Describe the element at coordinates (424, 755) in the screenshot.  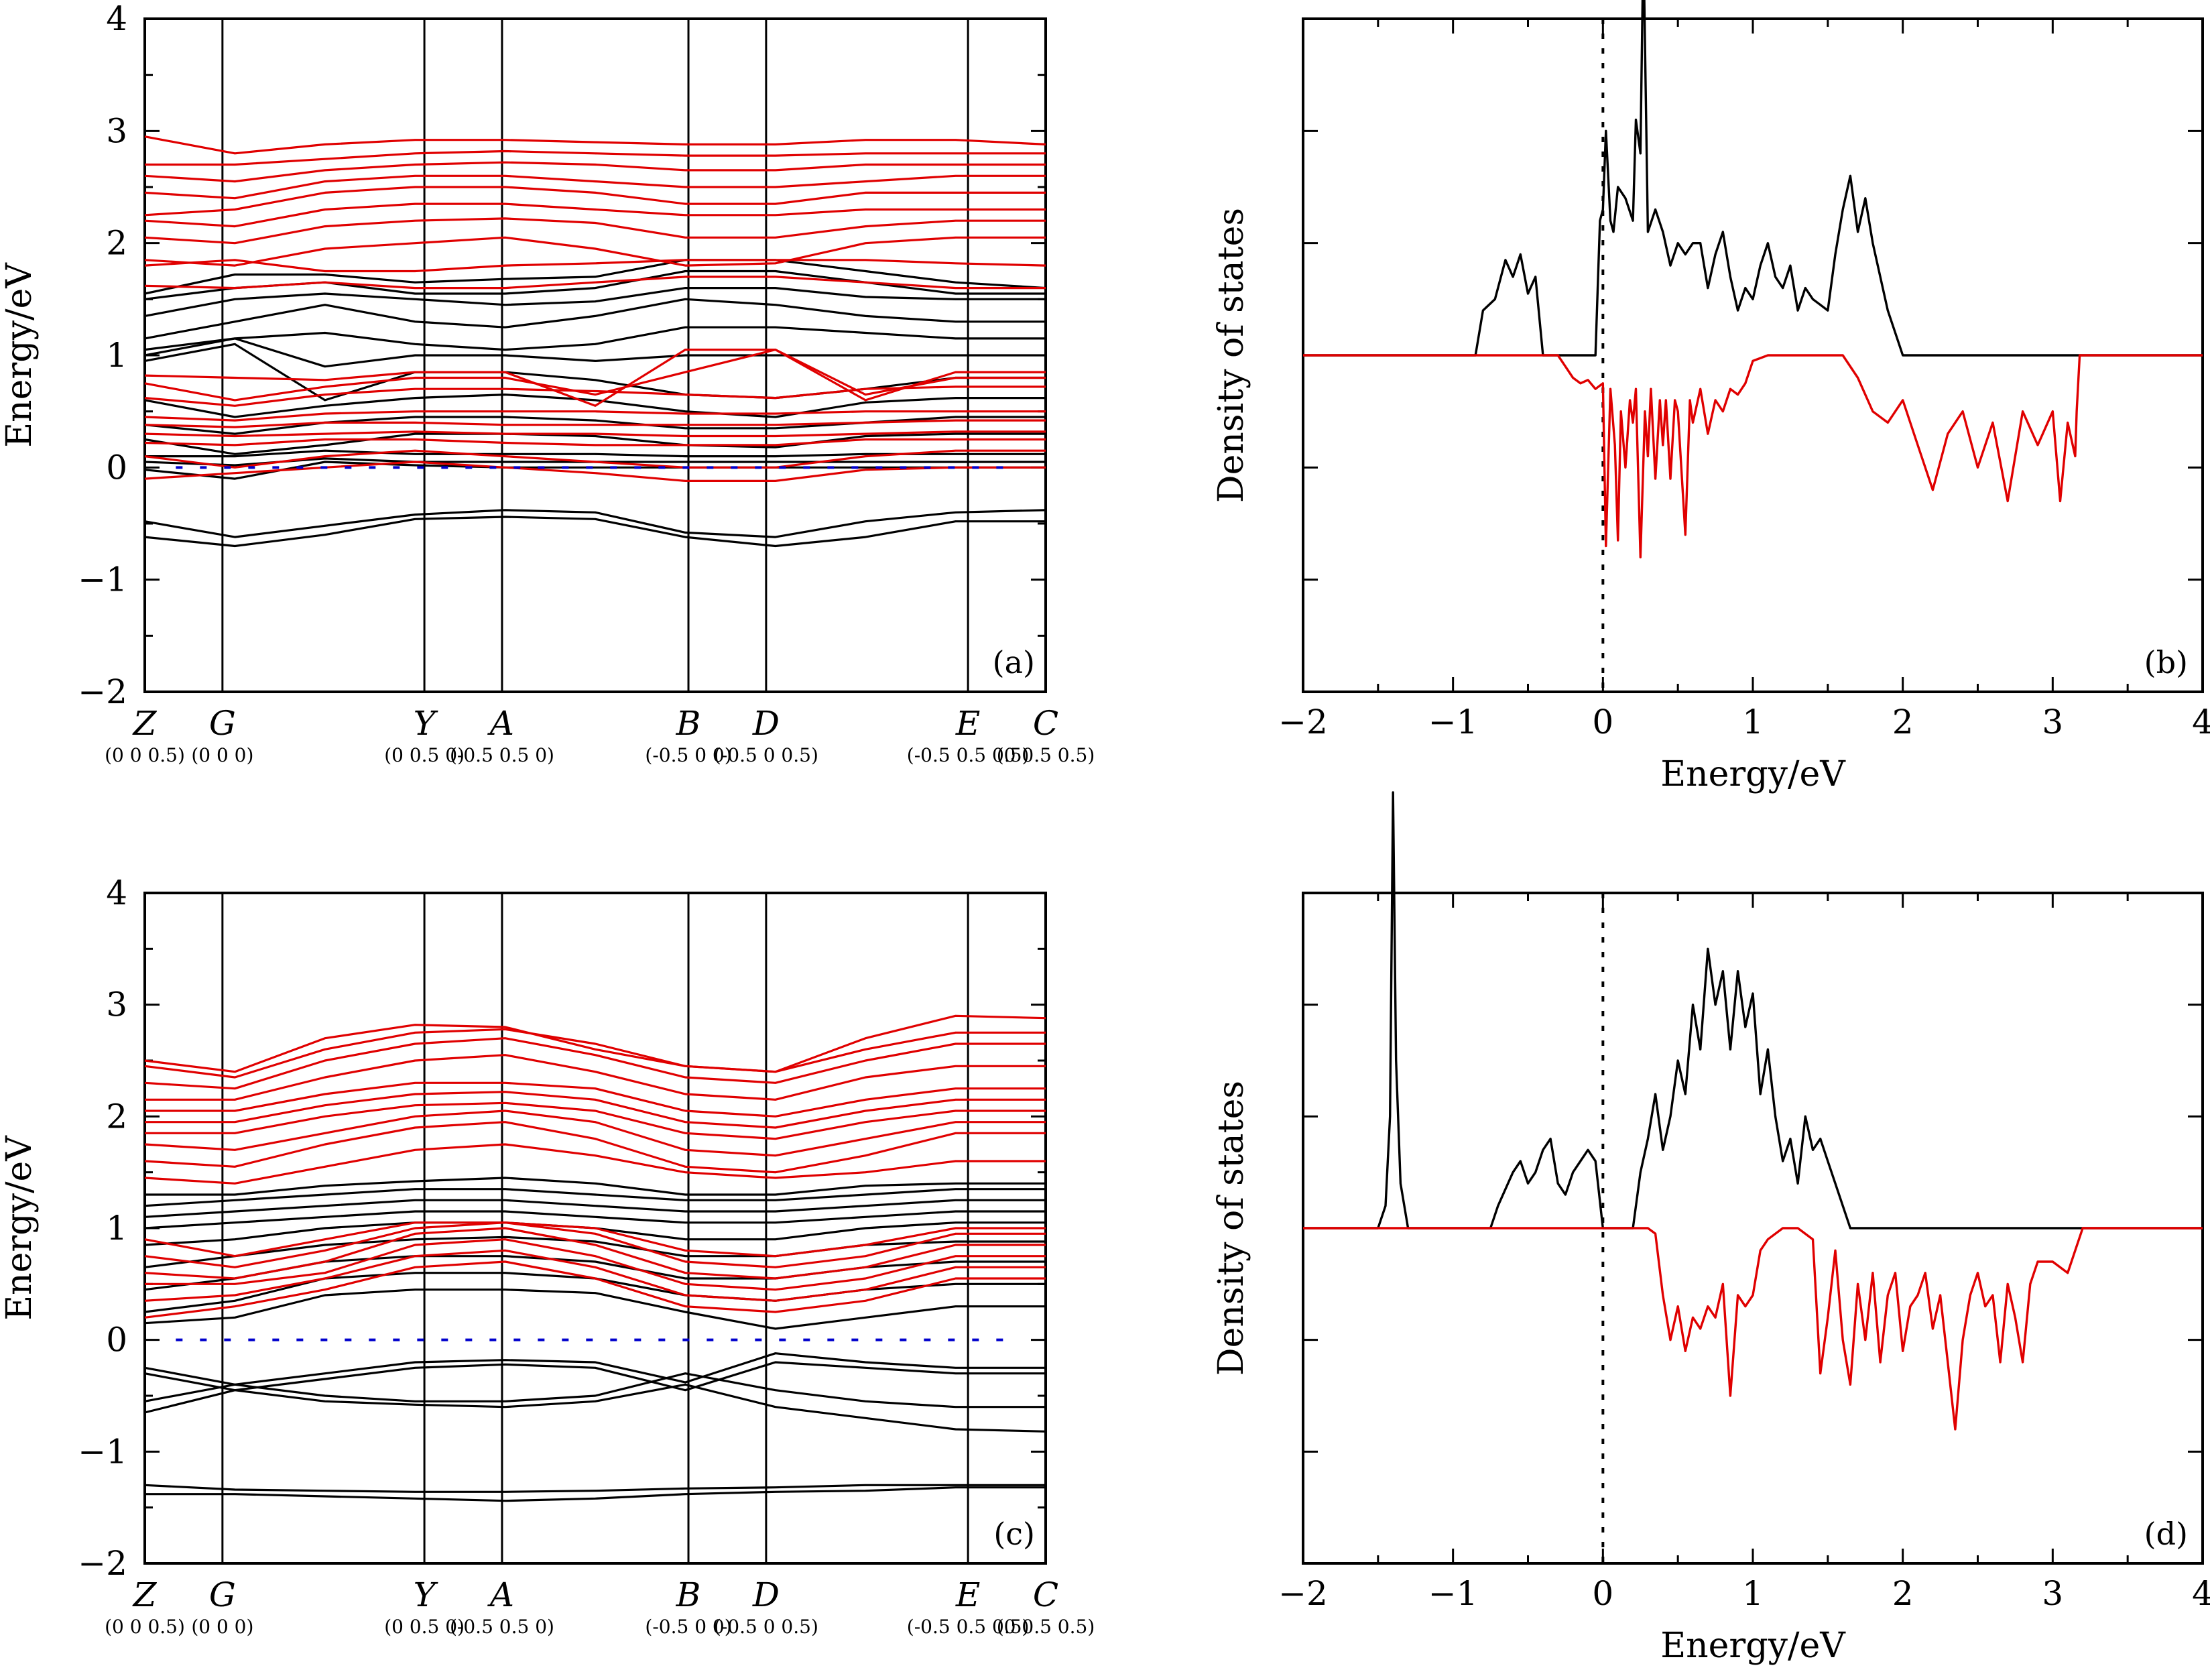
I see `kpoint-coord: (0 0.5 0)` at that location.